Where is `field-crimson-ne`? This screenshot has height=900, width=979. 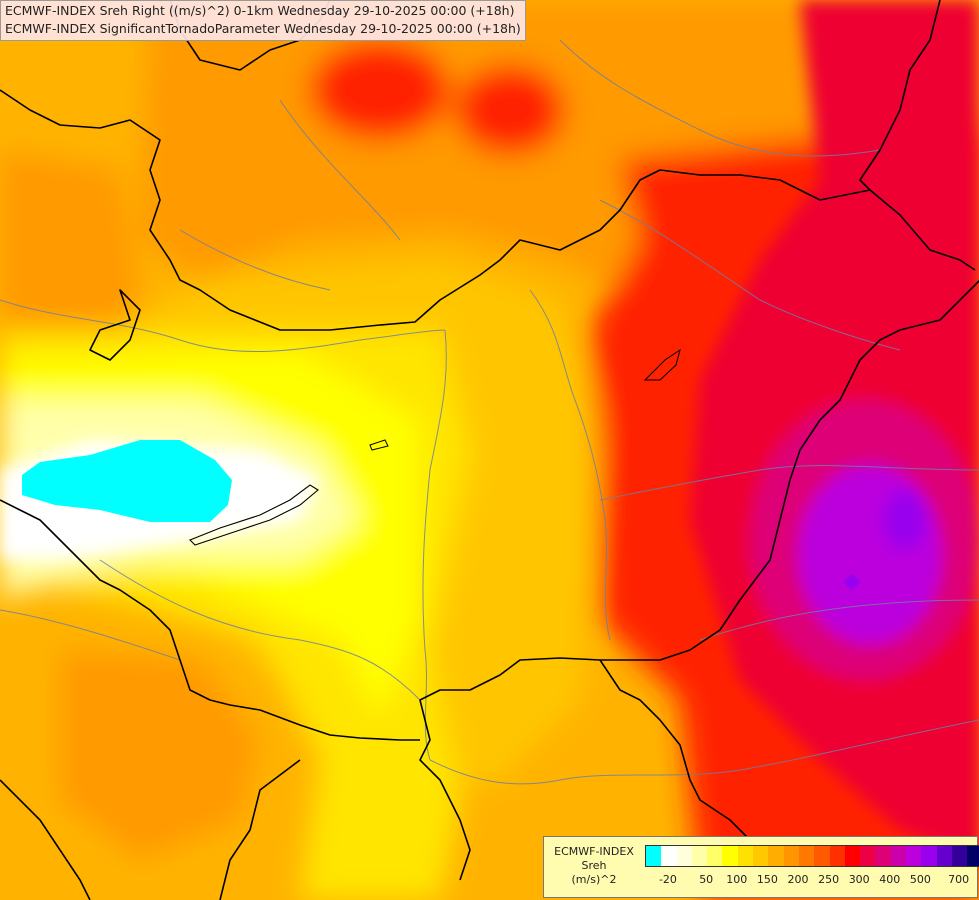
field-crimson-ne is located at coordinates (904, 100).